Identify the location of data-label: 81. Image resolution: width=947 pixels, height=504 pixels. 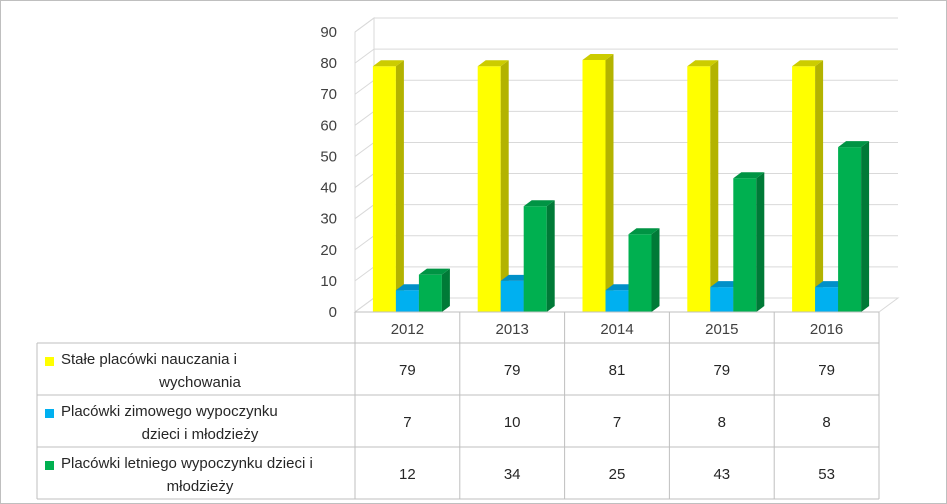
(617, 370).